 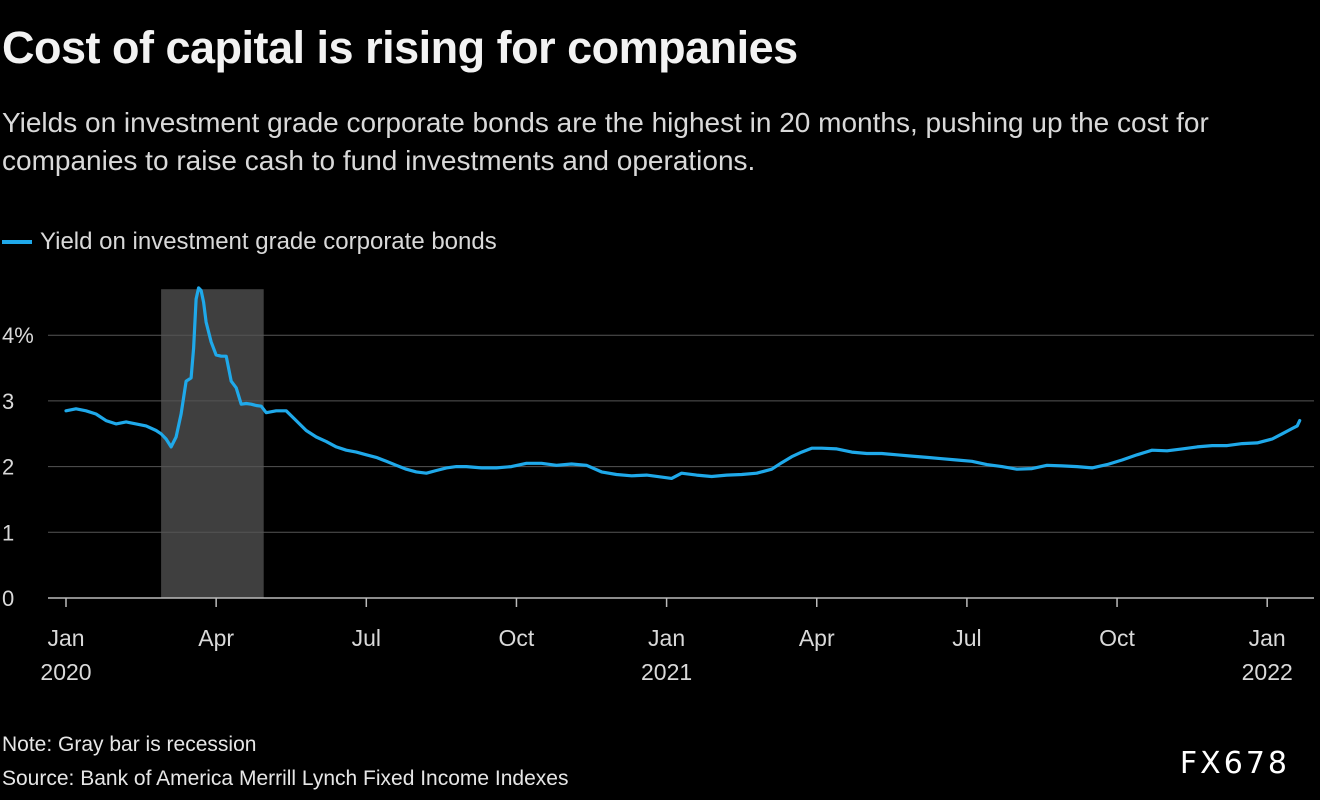 I want to click on x-tick-year-label: 2021, so click(x=666, y=672).